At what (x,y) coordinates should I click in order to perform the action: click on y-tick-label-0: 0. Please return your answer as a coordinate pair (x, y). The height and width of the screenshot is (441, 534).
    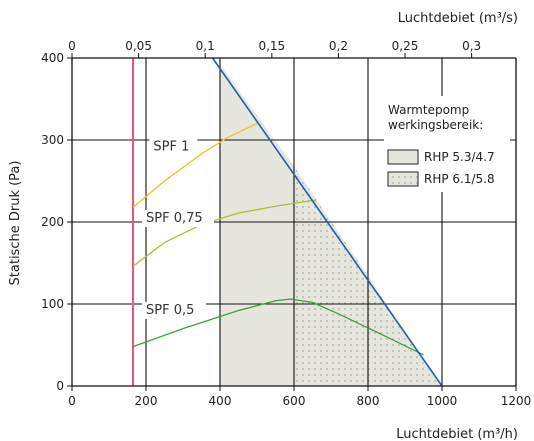
    Looking at the image, I should click on (60, 386).